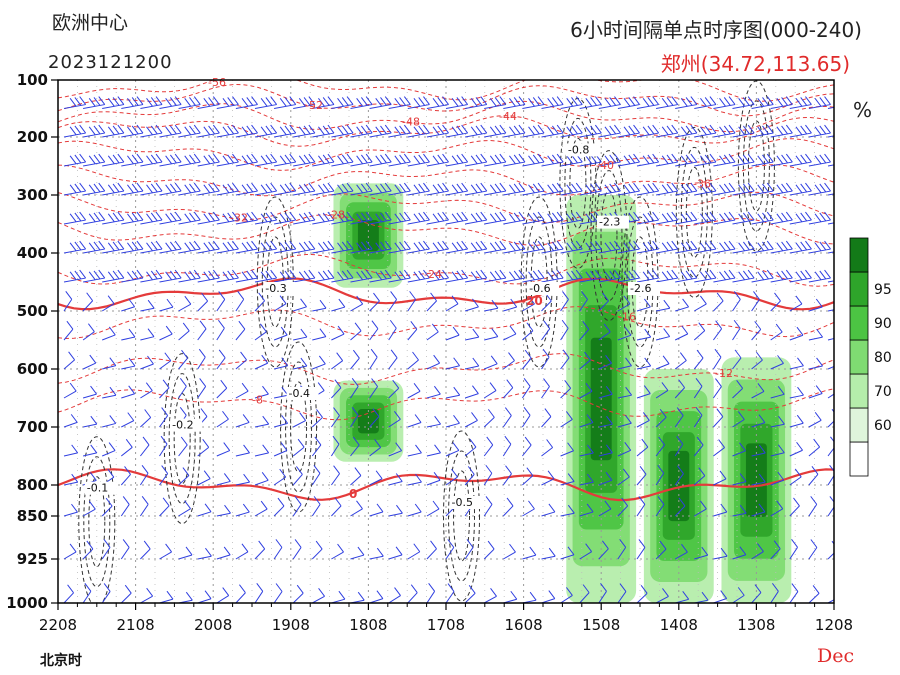  What do you see at coordinates (883, 392) in the screenshot?
I see `colorbar-label: 70` at bounding box center [883, 392].